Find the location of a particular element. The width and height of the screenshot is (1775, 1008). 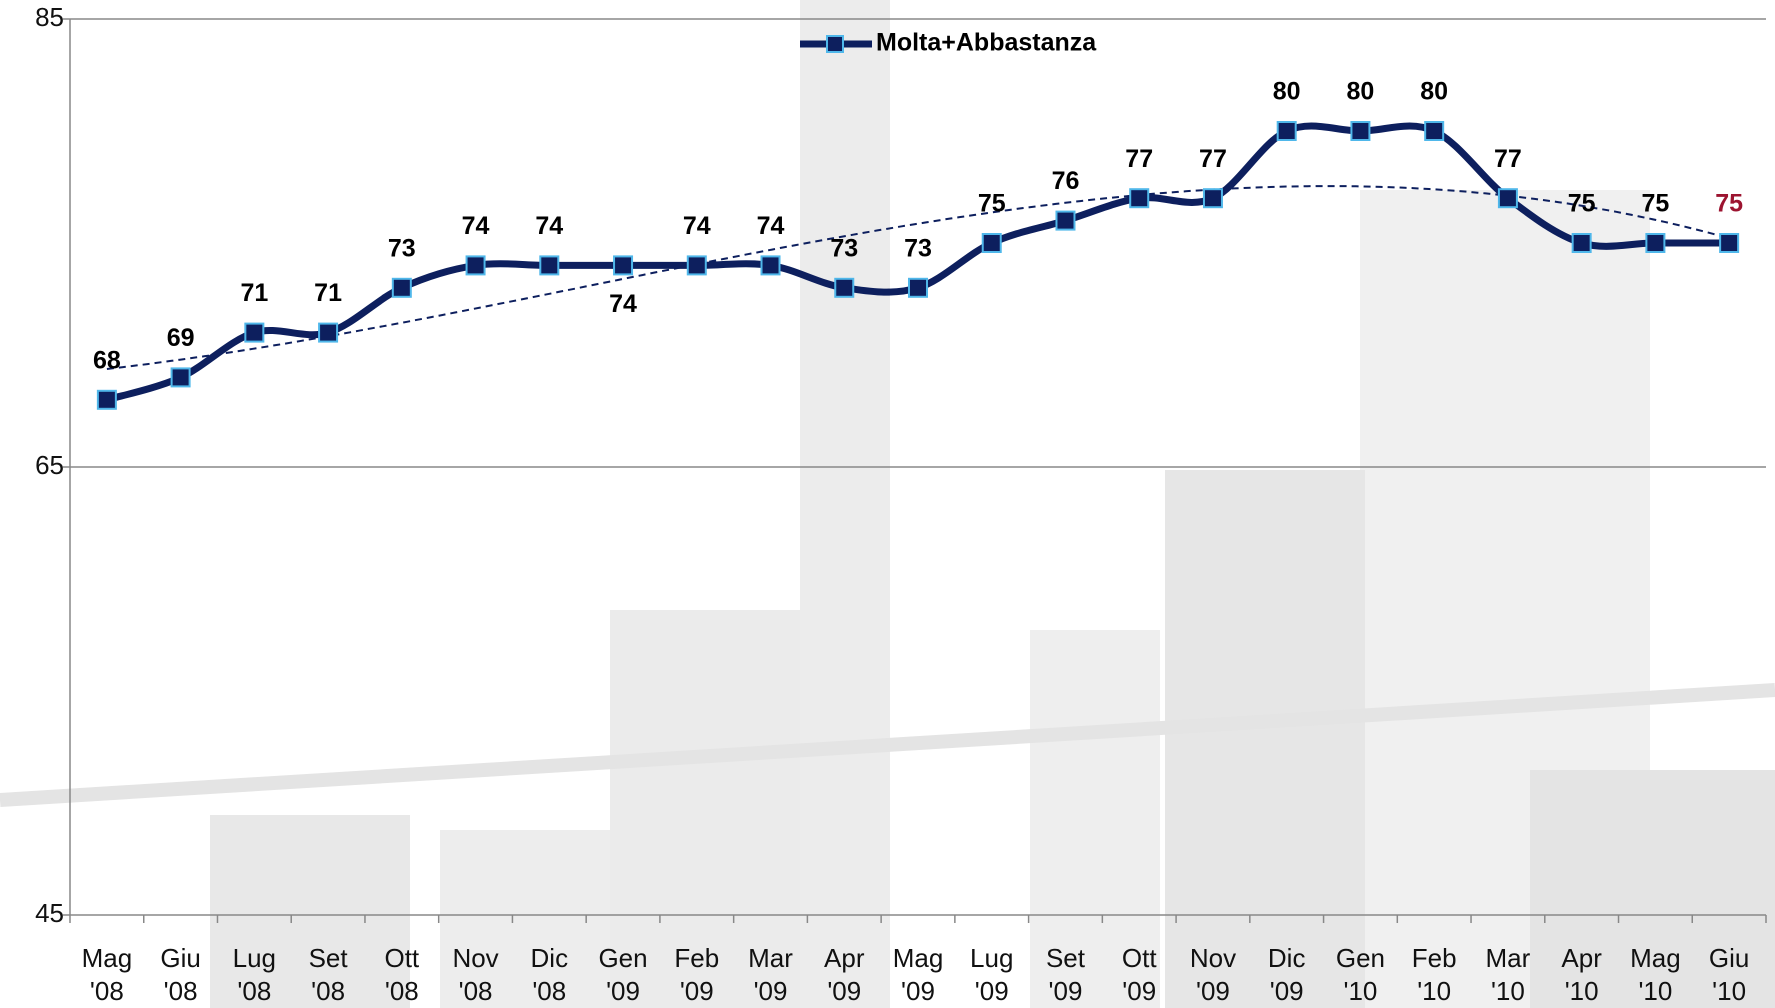

x-tick-label: Gen '09 is located at coordinates (622, 974).